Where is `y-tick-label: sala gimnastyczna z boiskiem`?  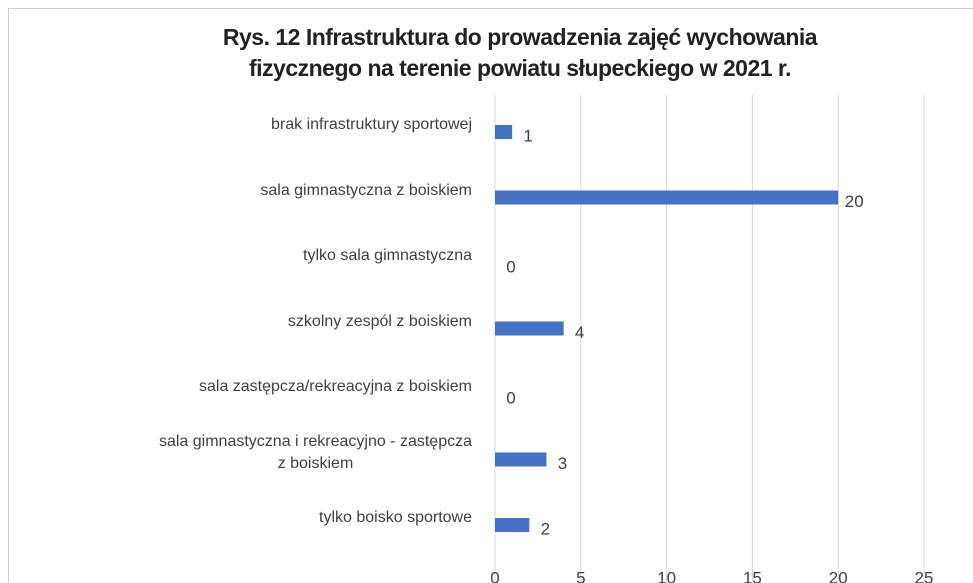
y-tick-label: sala gimnastyczna z boiskiem is located at coordinates (366, 190).